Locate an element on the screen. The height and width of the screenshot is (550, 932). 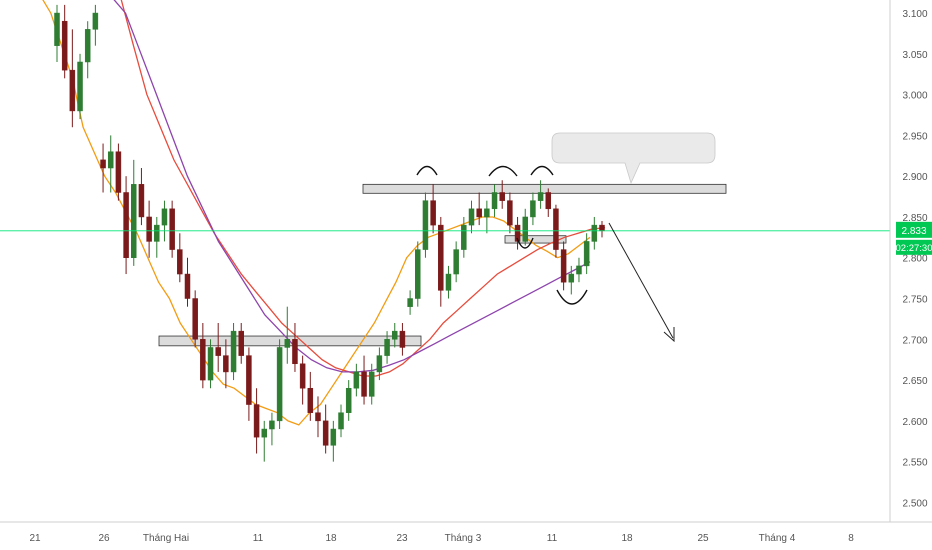
price-tick-label: 2.550 is located at coordinates (914, 463).